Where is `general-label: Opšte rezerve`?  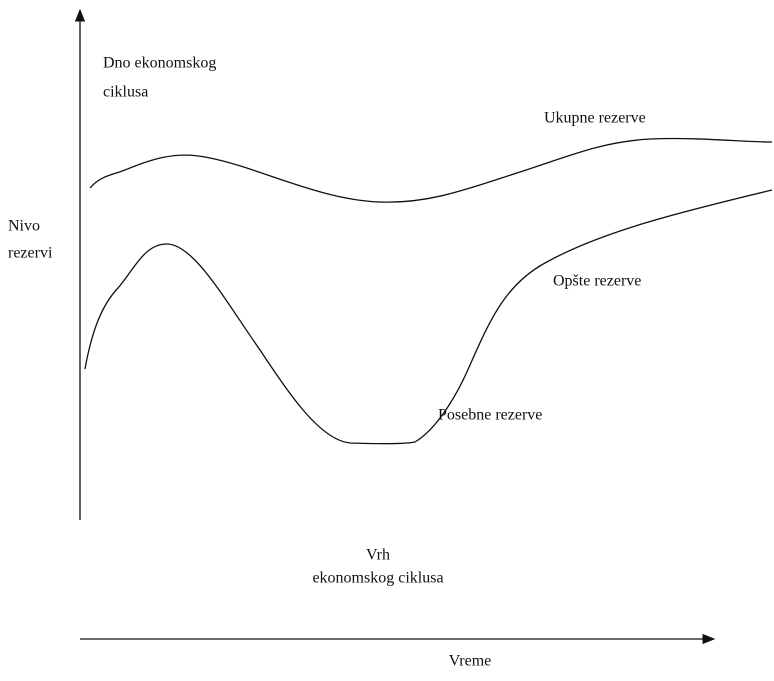
general-label: Opšte rezerve is located at coordinates (597, 281).